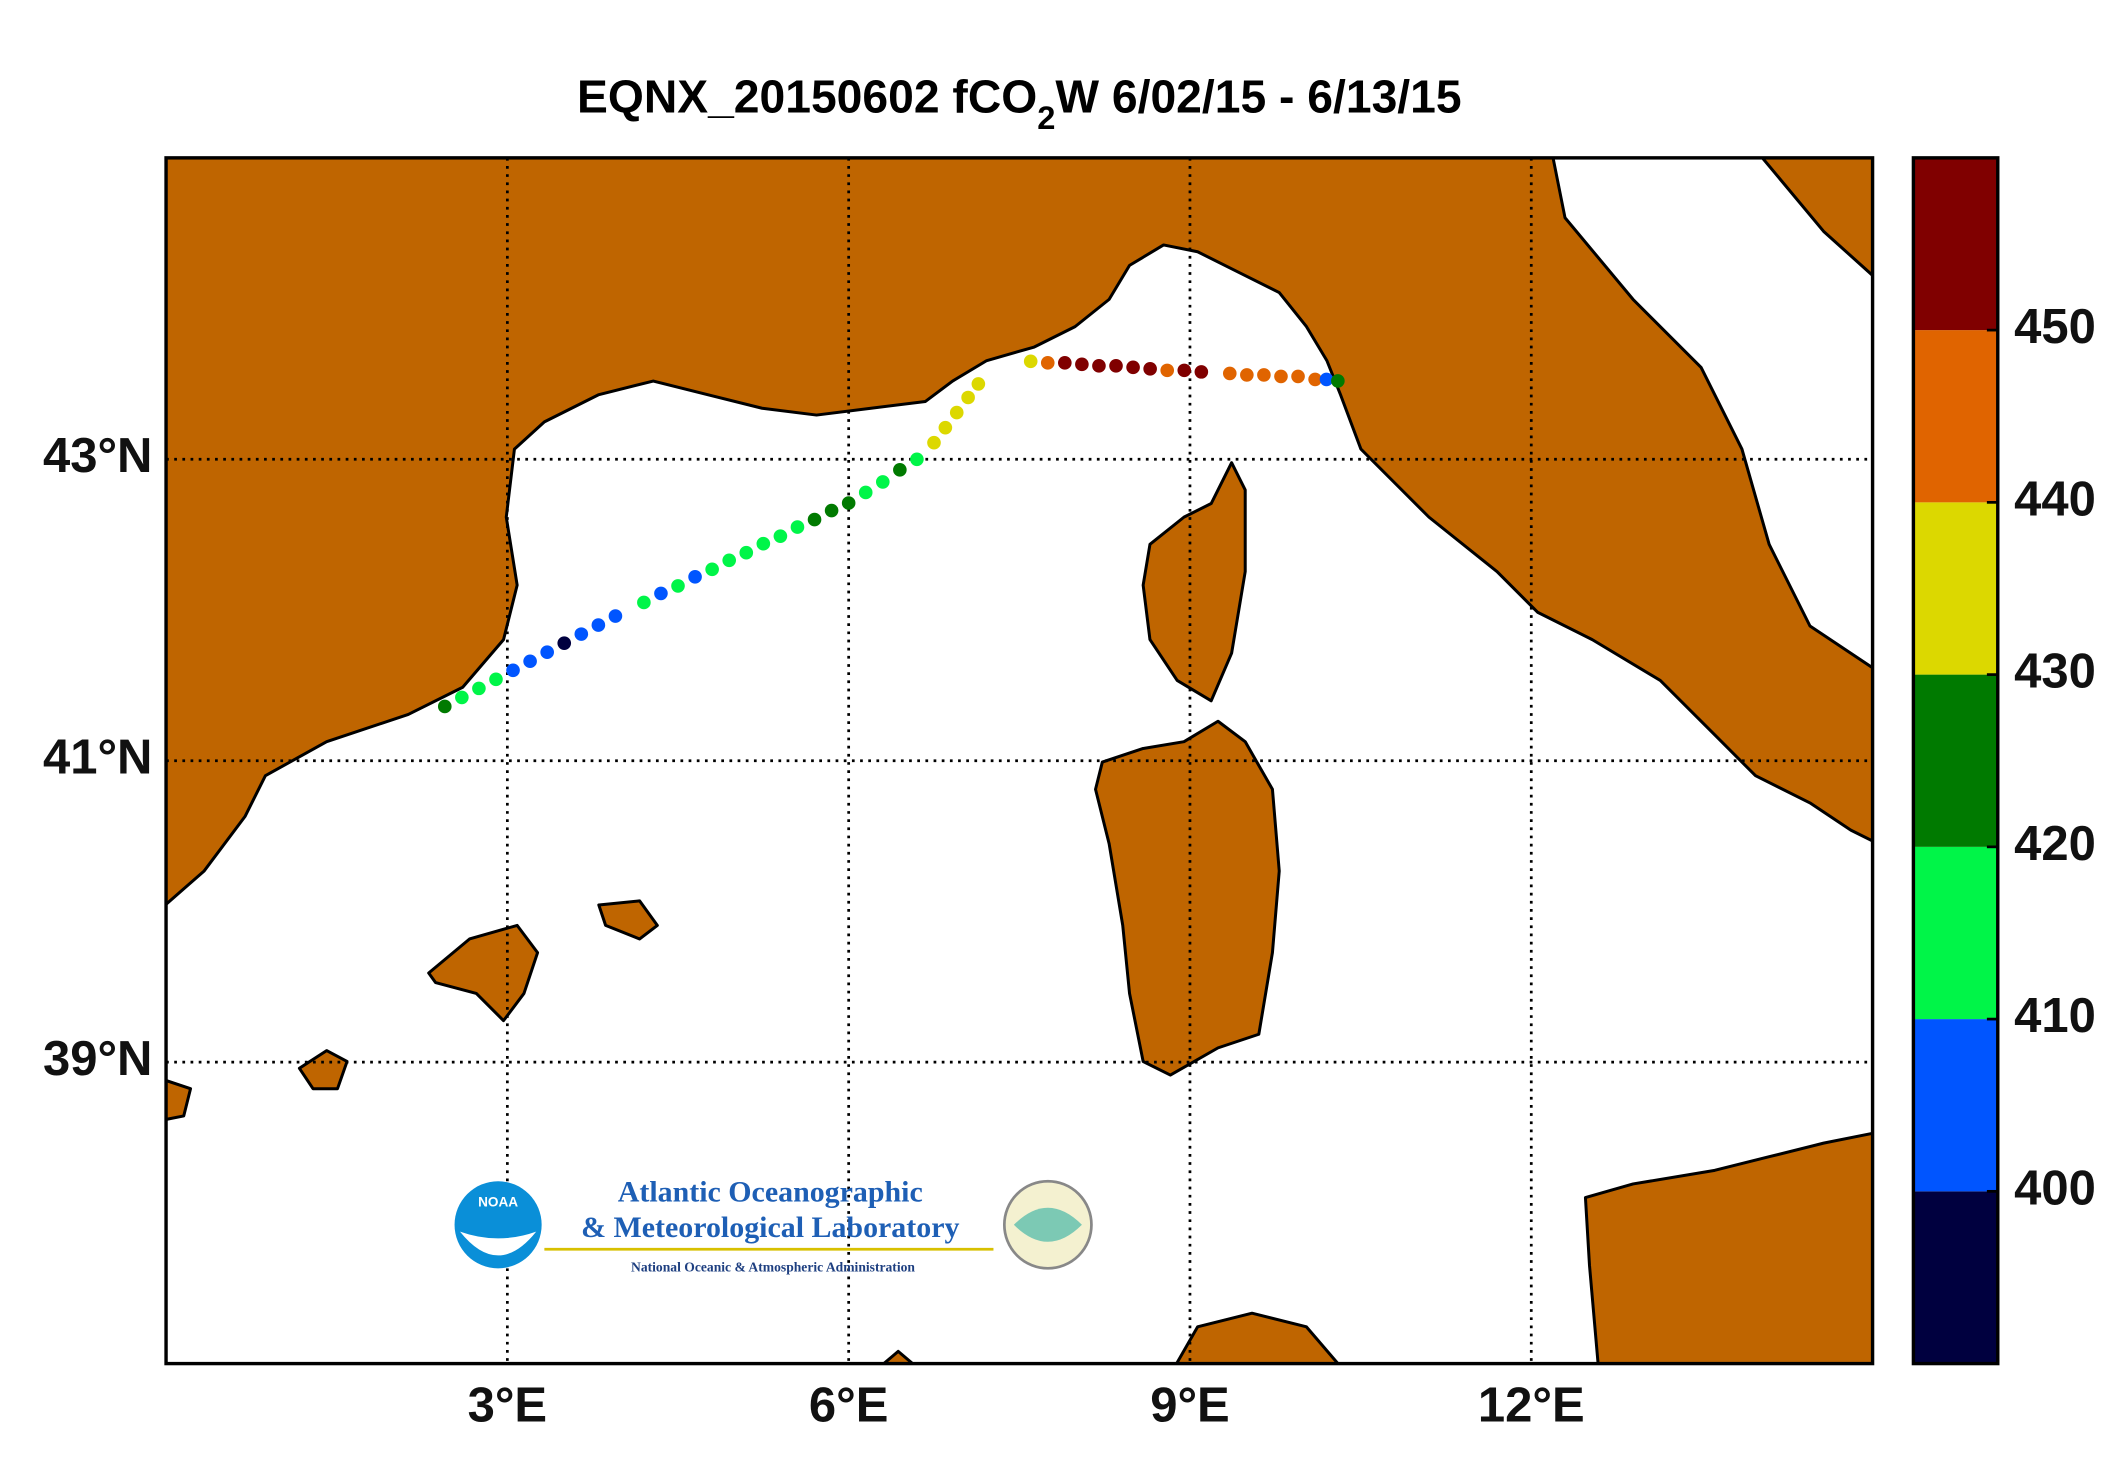 Image resolution: width=2123 pixels, height=1473 pixels. What do you see at coordinates (891, 534) in the screenshot?
I see `track` at bounding box center [891, 534].